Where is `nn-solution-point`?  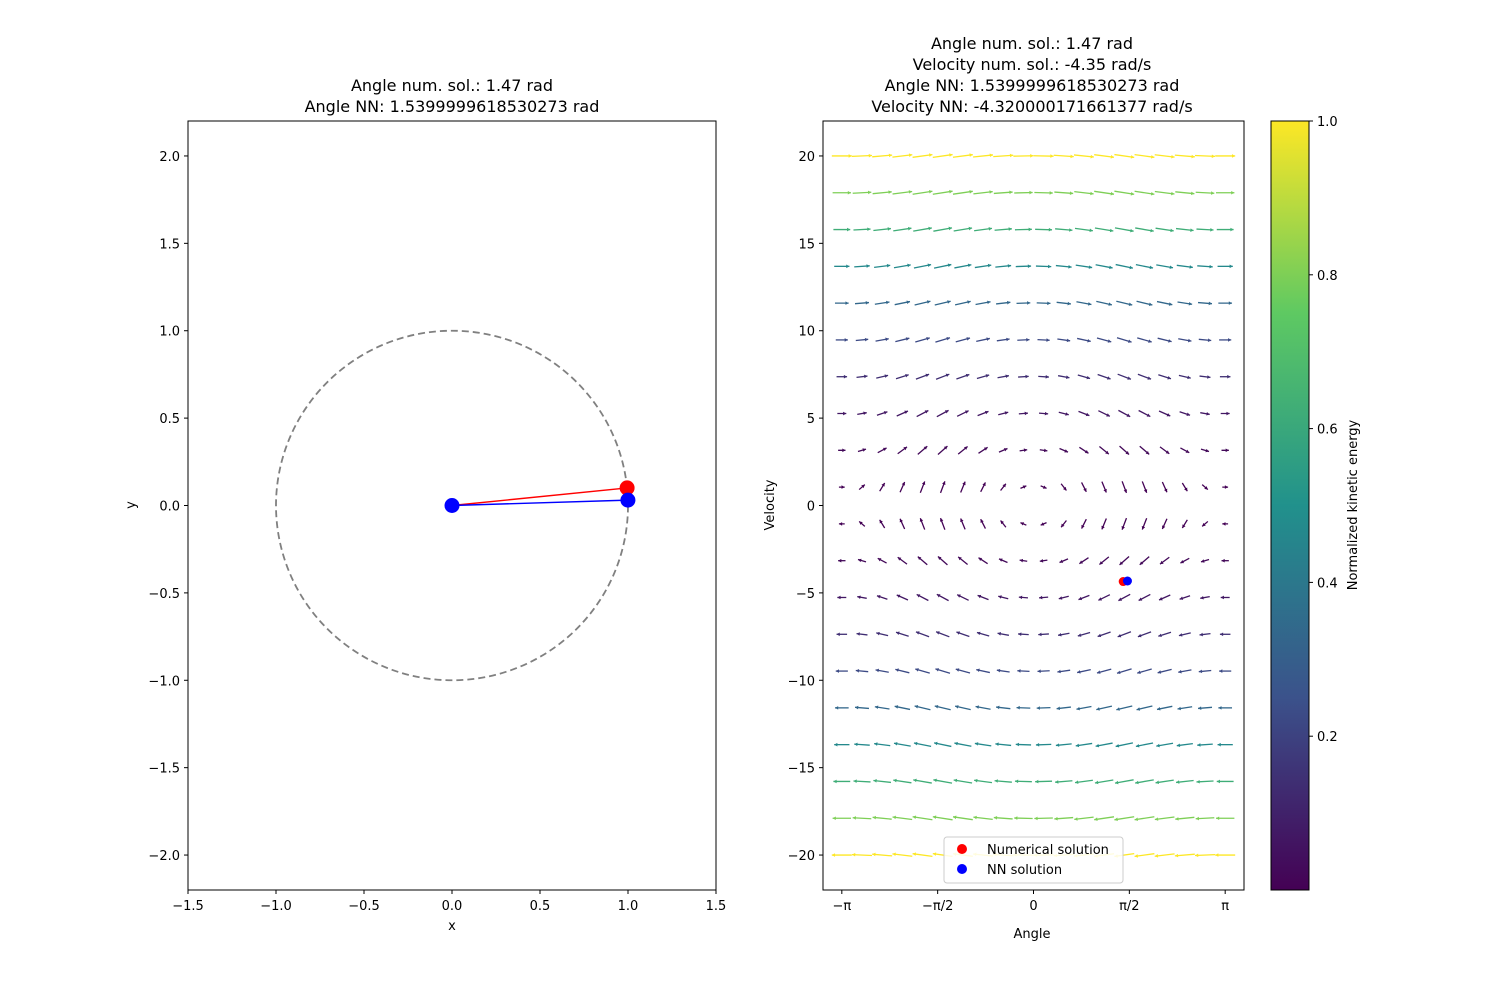 nn-solution-point is located at coordinates (1127, 581).